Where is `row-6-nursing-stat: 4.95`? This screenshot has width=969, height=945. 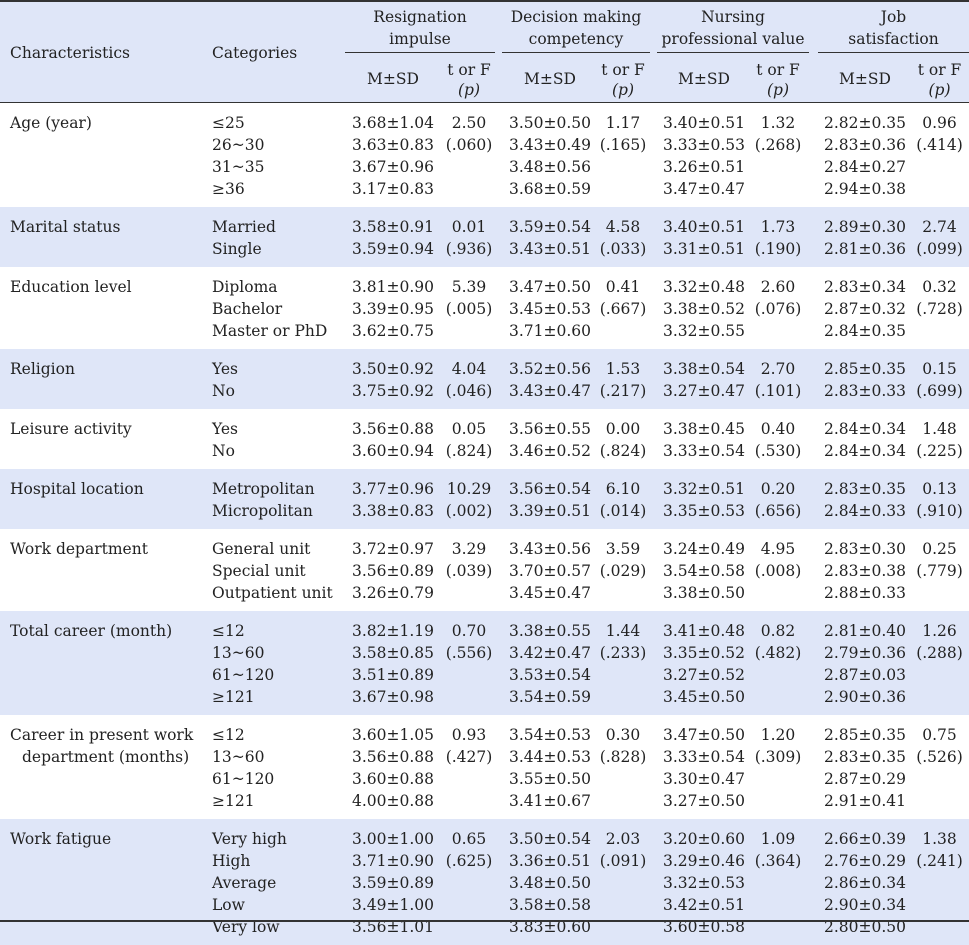
row-6-nursing-stat: 4.95 is located at coordinates (778, 549).